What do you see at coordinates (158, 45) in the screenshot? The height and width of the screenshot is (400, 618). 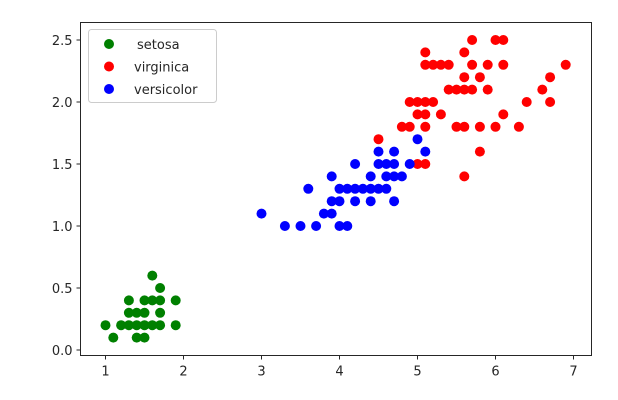 I see `legend-label-setosa: setosa` at bounding box center [158, 45].